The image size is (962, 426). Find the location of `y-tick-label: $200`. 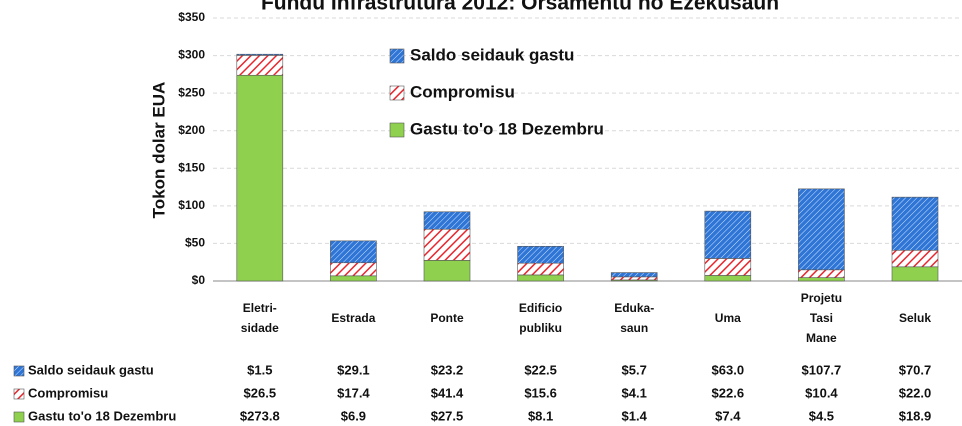

y-tick-label: $200 is located at coordinates (191, 130).